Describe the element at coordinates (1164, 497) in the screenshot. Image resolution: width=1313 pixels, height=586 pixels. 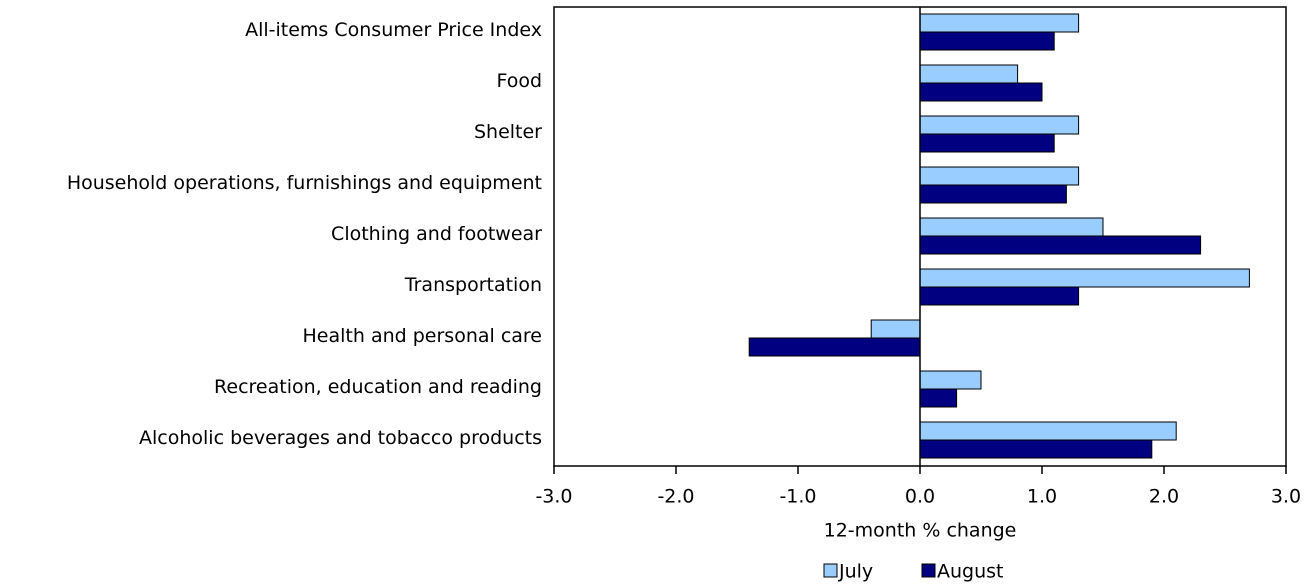
I see `x-tick-label: 2.0` at that location.